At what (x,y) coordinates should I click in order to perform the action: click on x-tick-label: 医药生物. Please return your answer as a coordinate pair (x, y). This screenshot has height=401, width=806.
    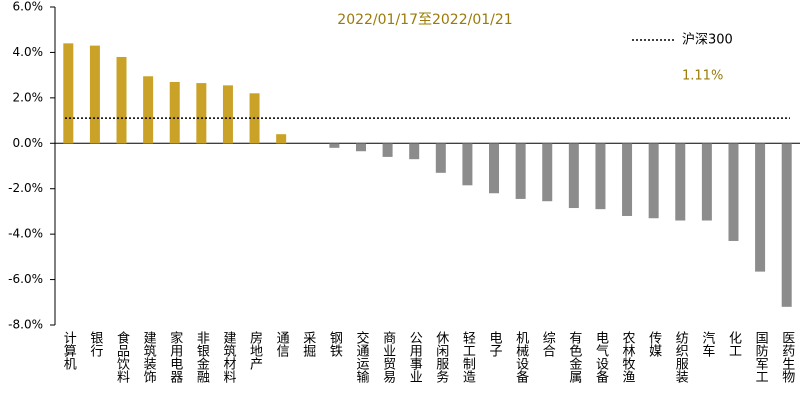
    Looking at the image, I should click on (787, 357).